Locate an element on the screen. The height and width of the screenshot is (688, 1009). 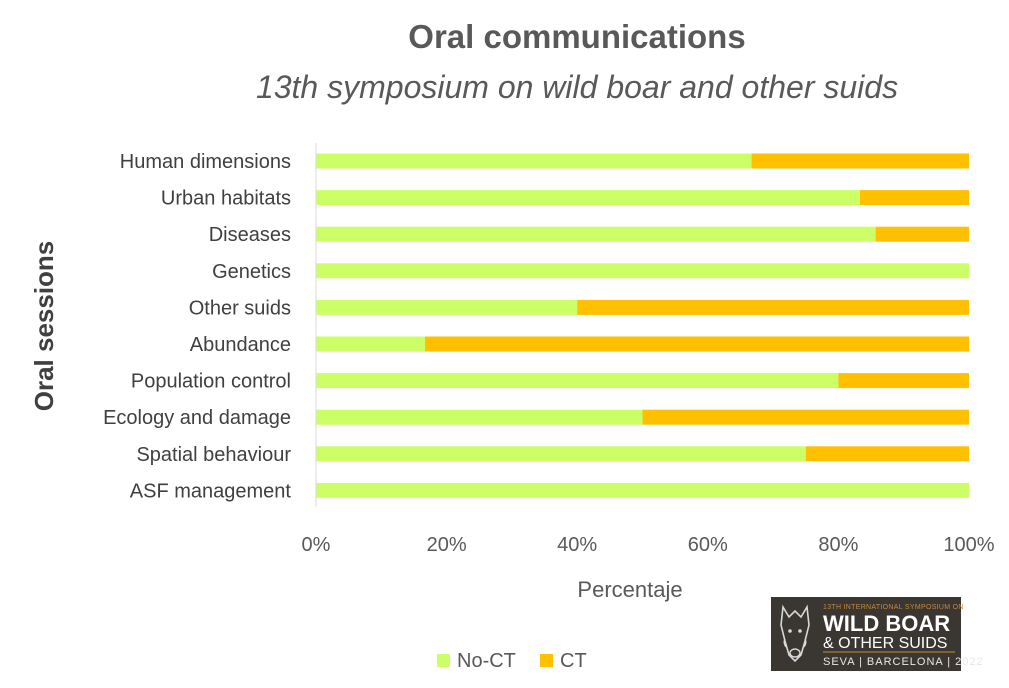
logo-line-4: SEVA | BARCELONA | 2022 is located at coordinates (903, 662).